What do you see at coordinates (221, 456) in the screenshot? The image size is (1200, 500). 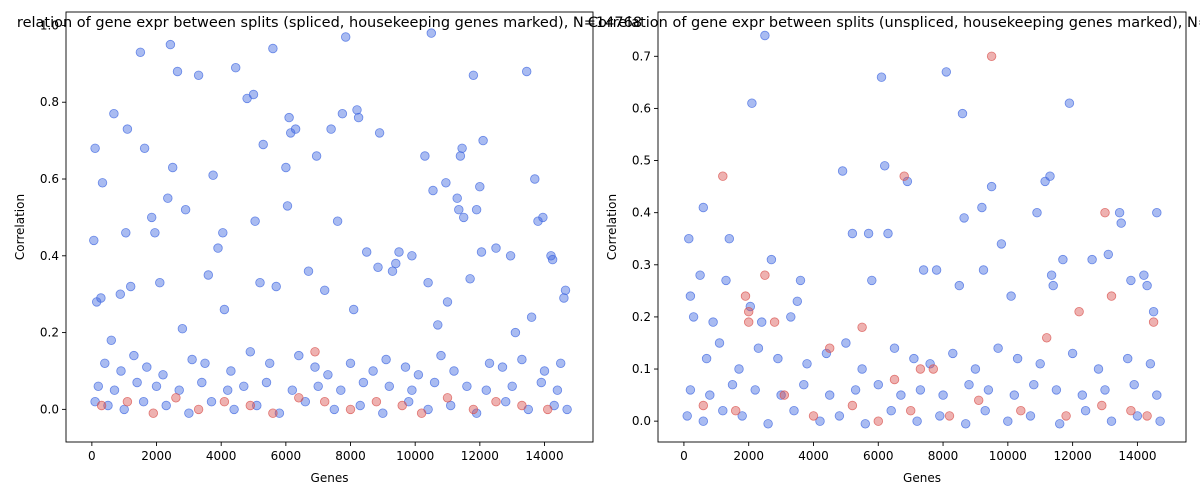 I see `x-tick-label: 4000` at bounding box center [221, 456].